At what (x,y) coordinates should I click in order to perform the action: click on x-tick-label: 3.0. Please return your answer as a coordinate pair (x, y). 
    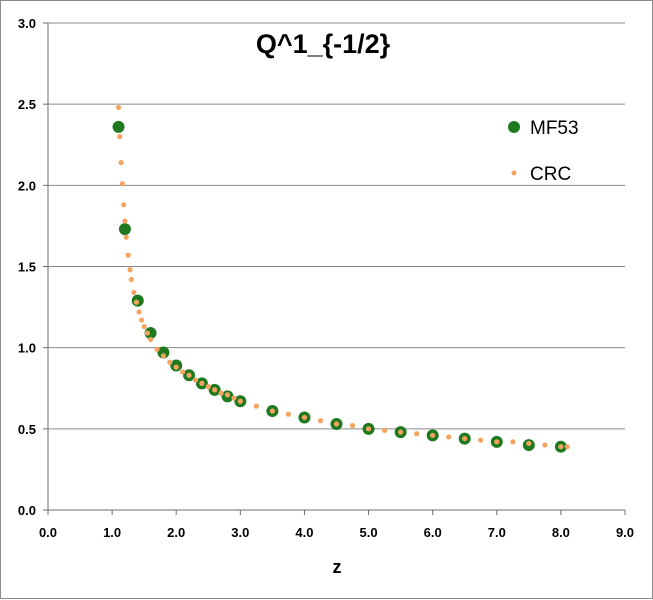
    Looking at the image, I should click on (240, 532).